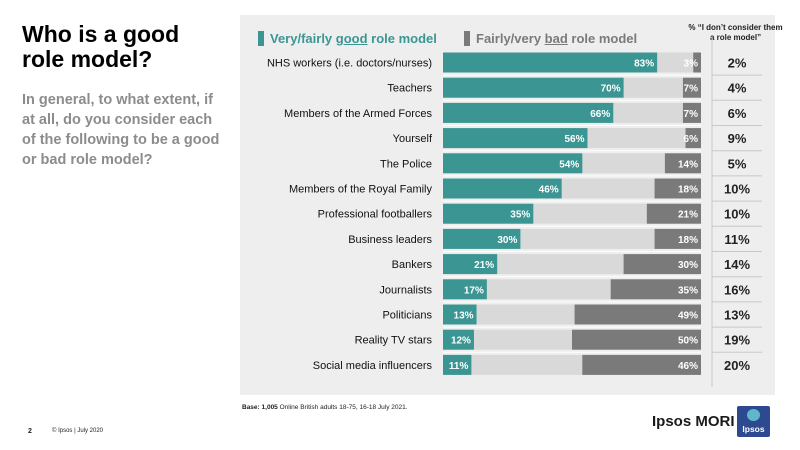  Describe the element at coordinates (644, 64) in the screenshot. I see `good-value-label: 83%` at that location.